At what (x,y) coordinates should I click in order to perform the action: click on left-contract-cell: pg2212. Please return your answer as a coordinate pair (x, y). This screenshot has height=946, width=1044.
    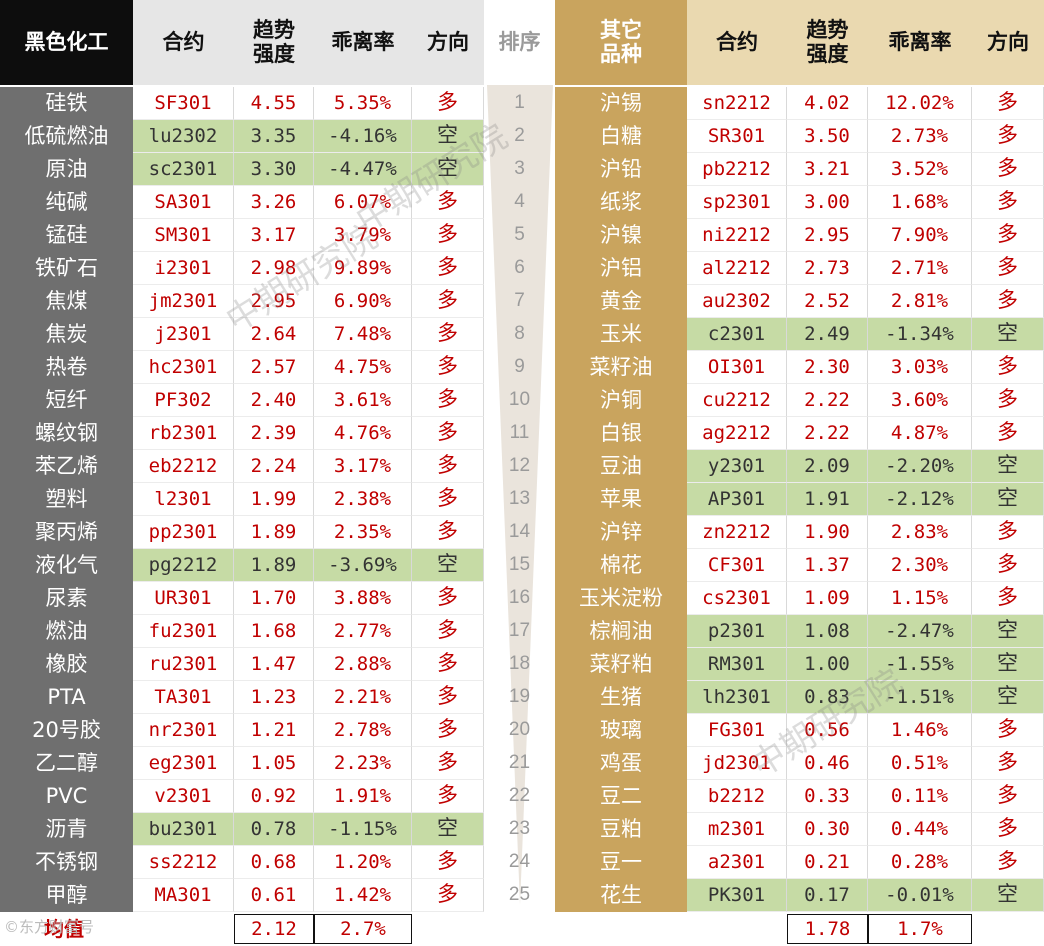
    Looking at the image, I should click on (183, 565).